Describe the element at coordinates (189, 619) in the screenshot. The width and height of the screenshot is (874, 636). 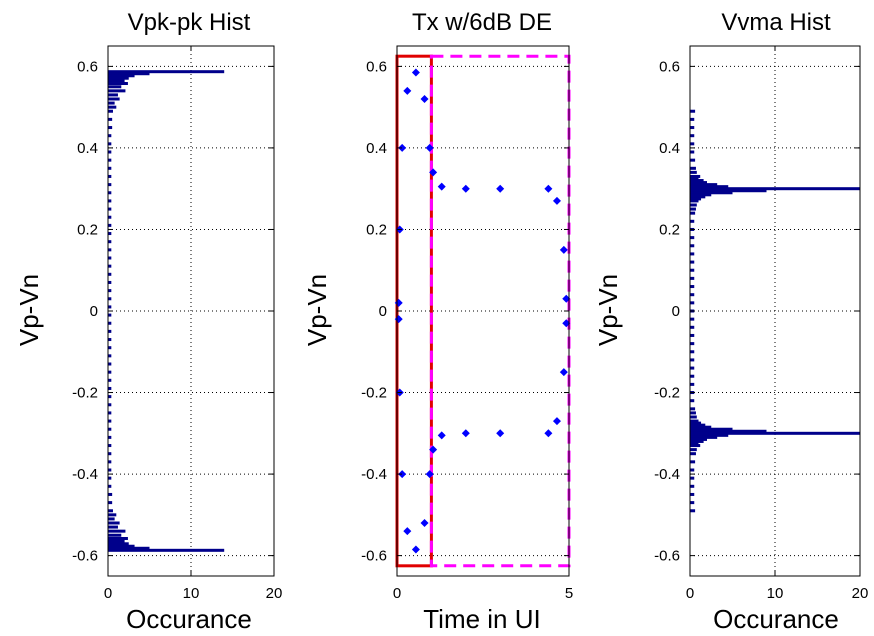
I see `x-axis-label: Occurance` at that location.